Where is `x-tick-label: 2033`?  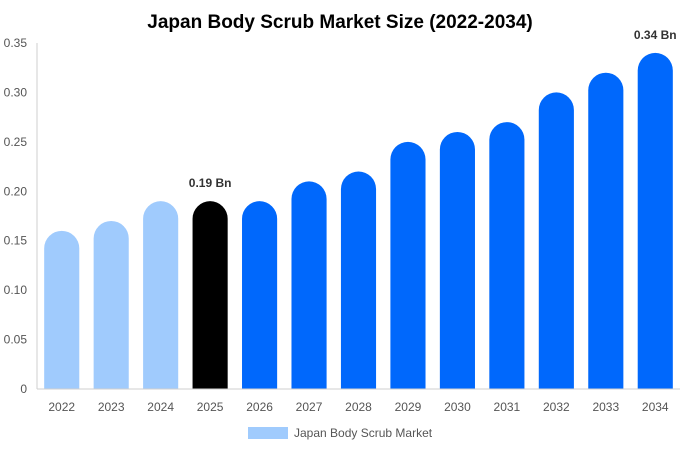 x-tick-label: 2033 is located at coordinates (605, 407).